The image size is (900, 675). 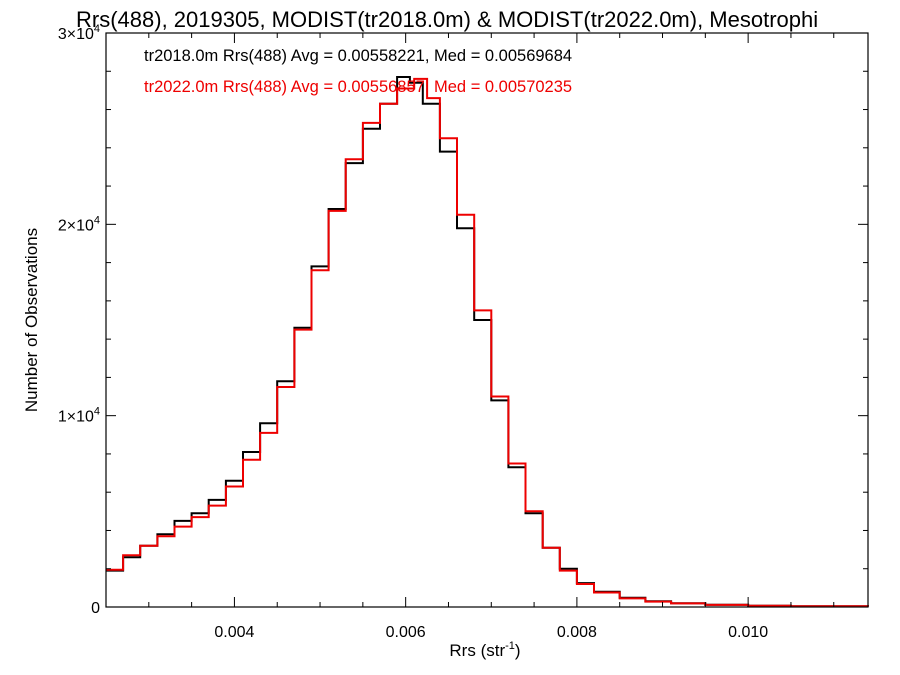 What do you see at coordinates (95, 608) in the screenshot?
I see `y-tick-label: 0` at bounding box center [95, 608].